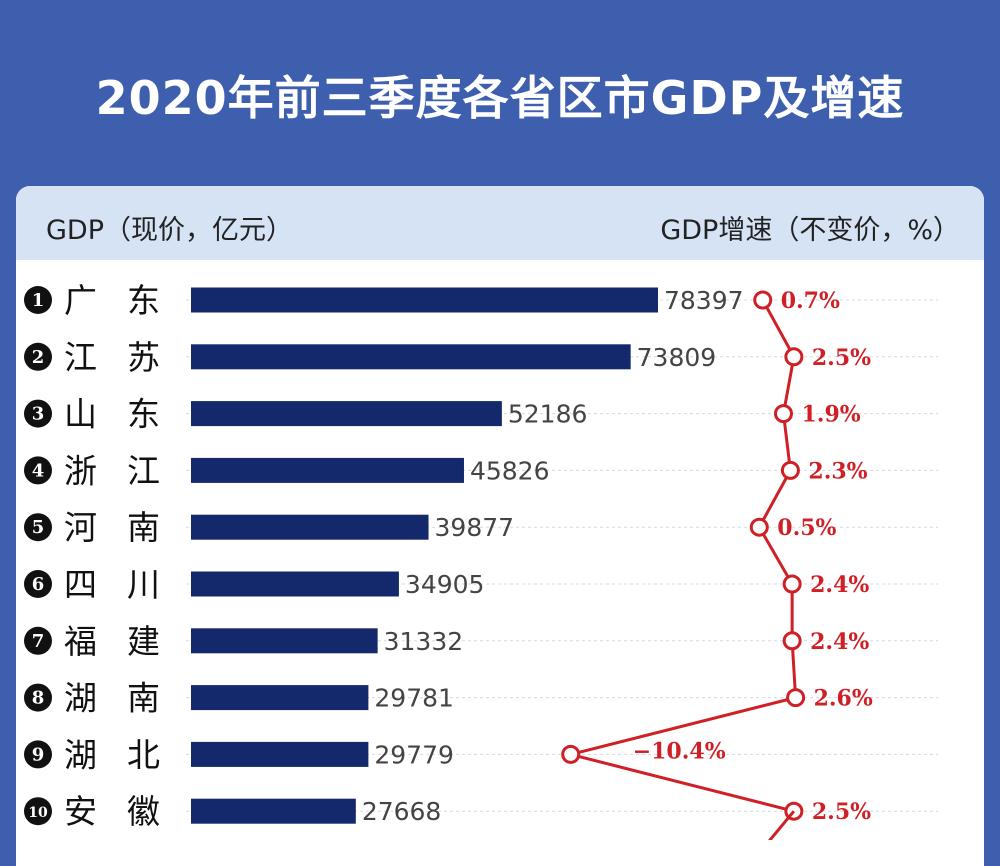 The image size is (1000, 866). I want to click on province-name-char: 建, so click(143, 641).